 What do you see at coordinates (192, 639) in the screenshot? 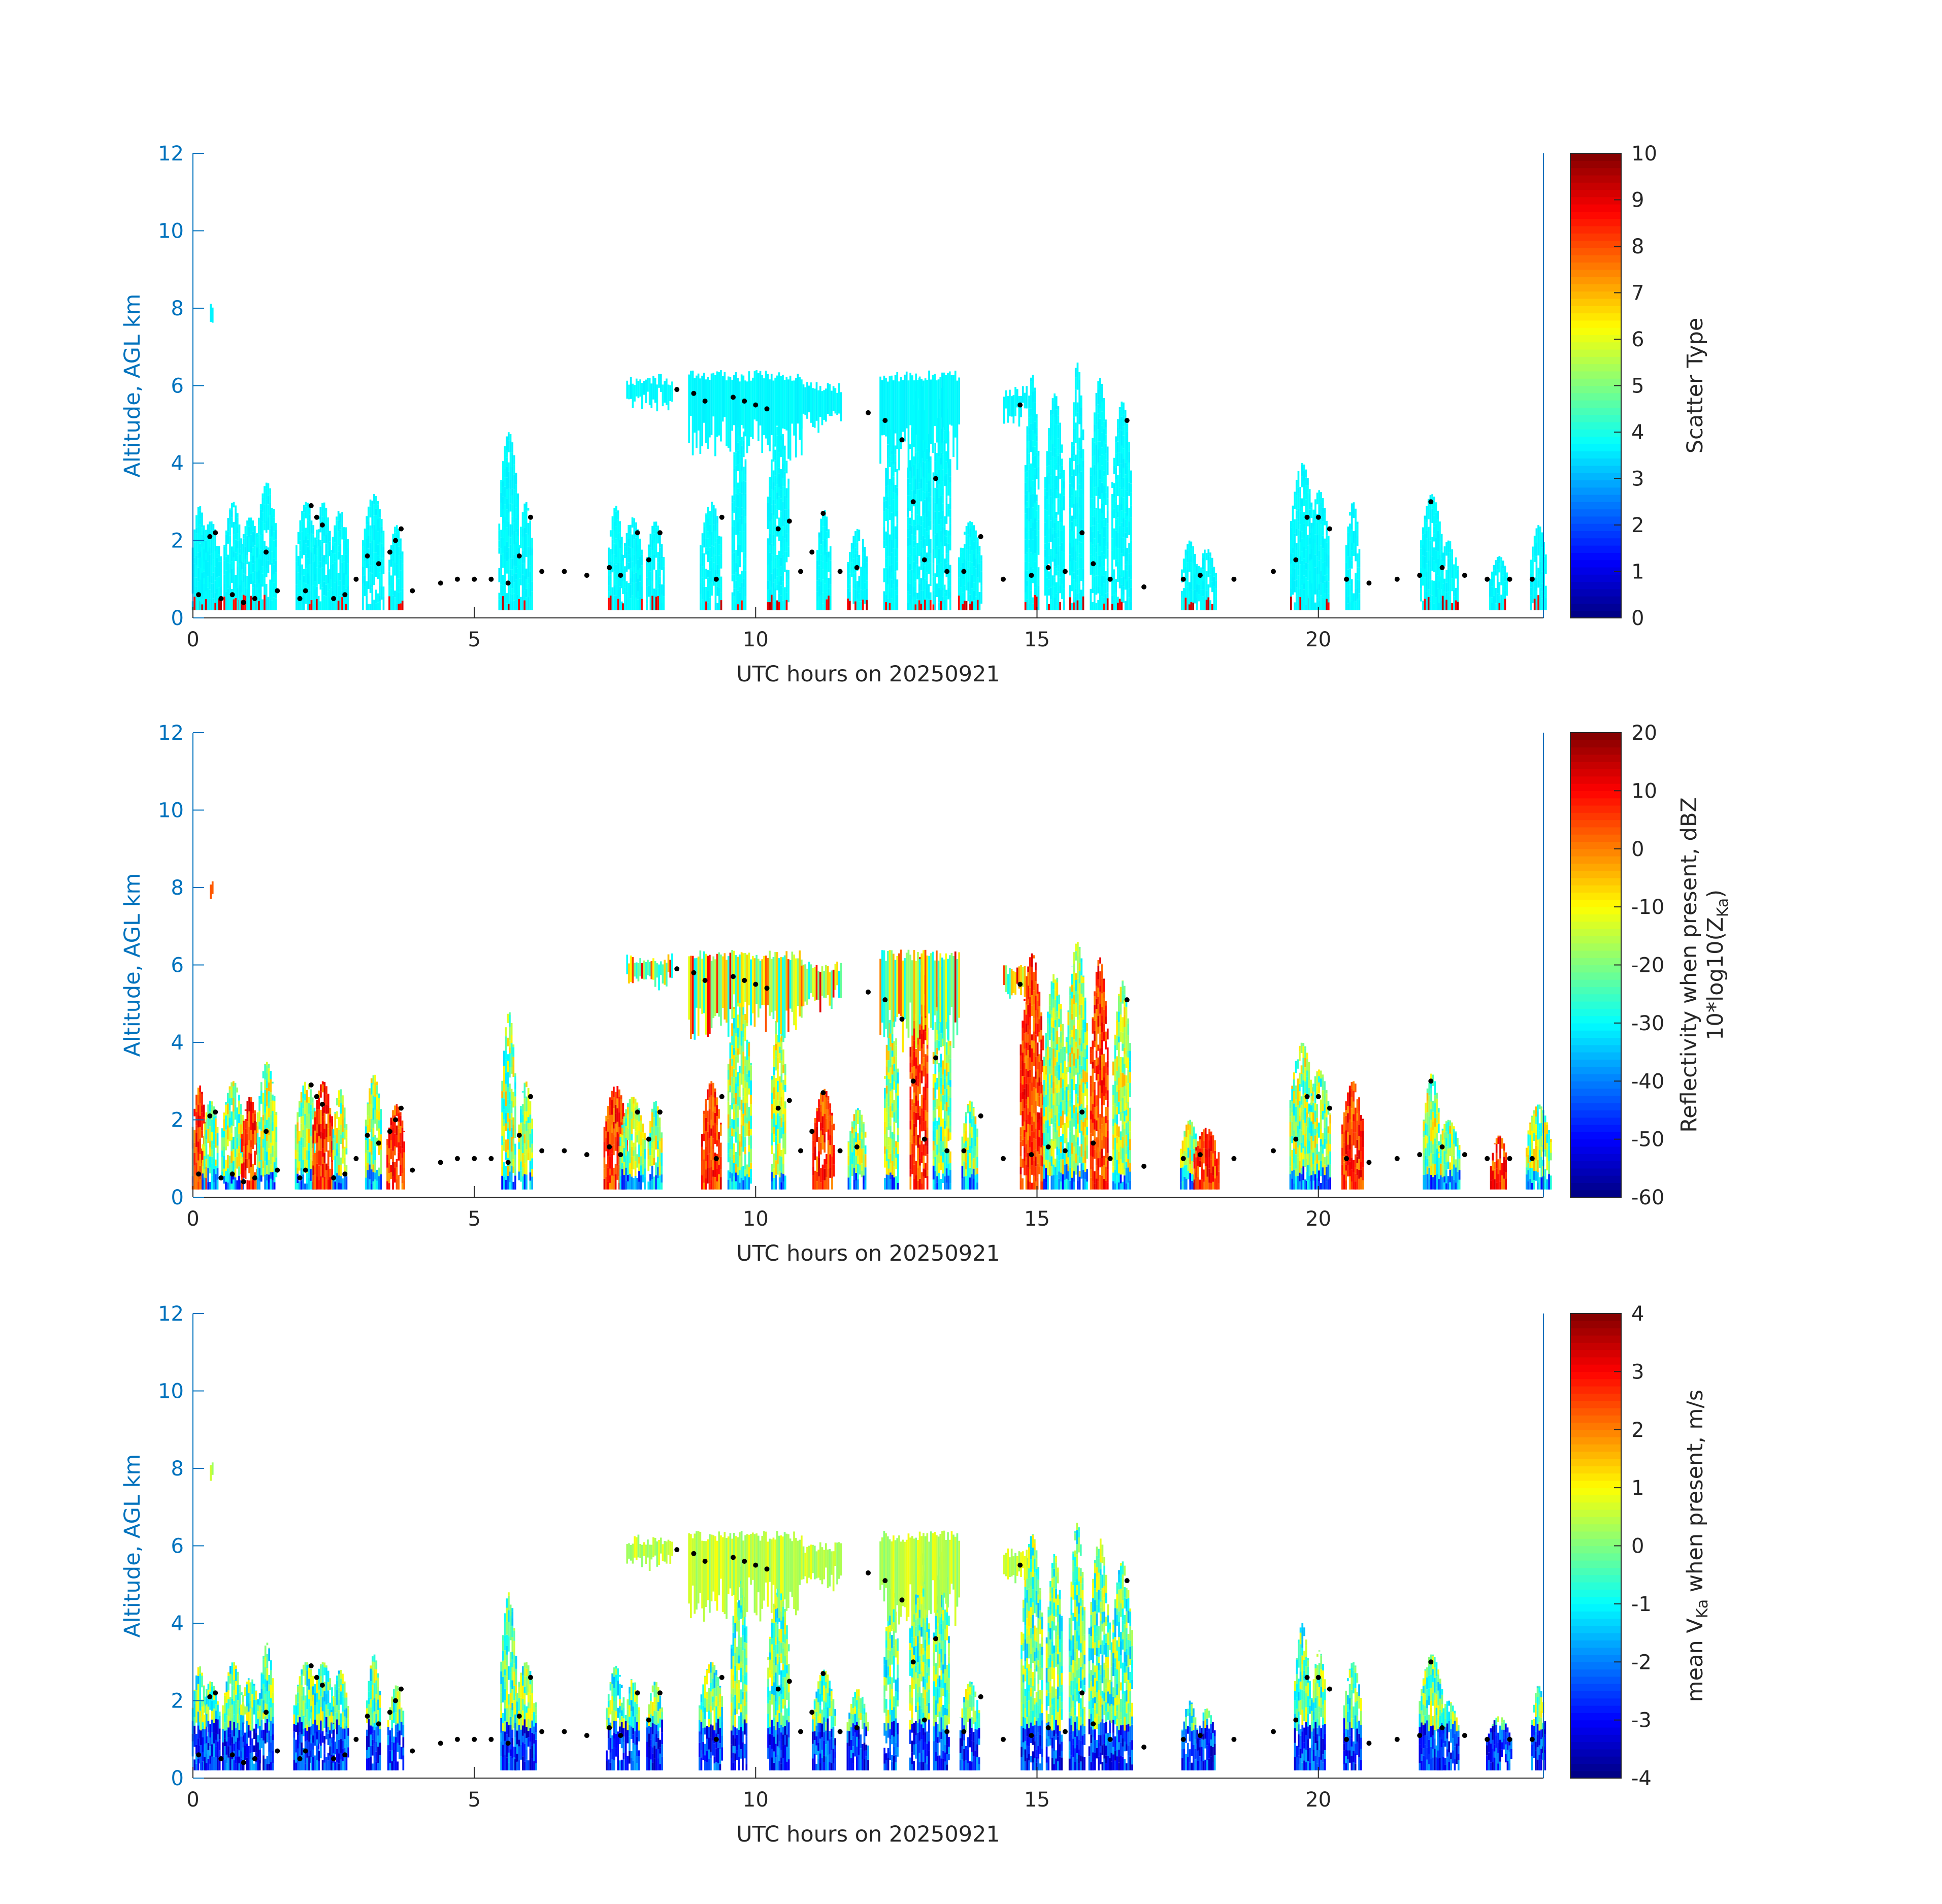
I see `x-tick-label: 0` at bounding box center [192, 639].